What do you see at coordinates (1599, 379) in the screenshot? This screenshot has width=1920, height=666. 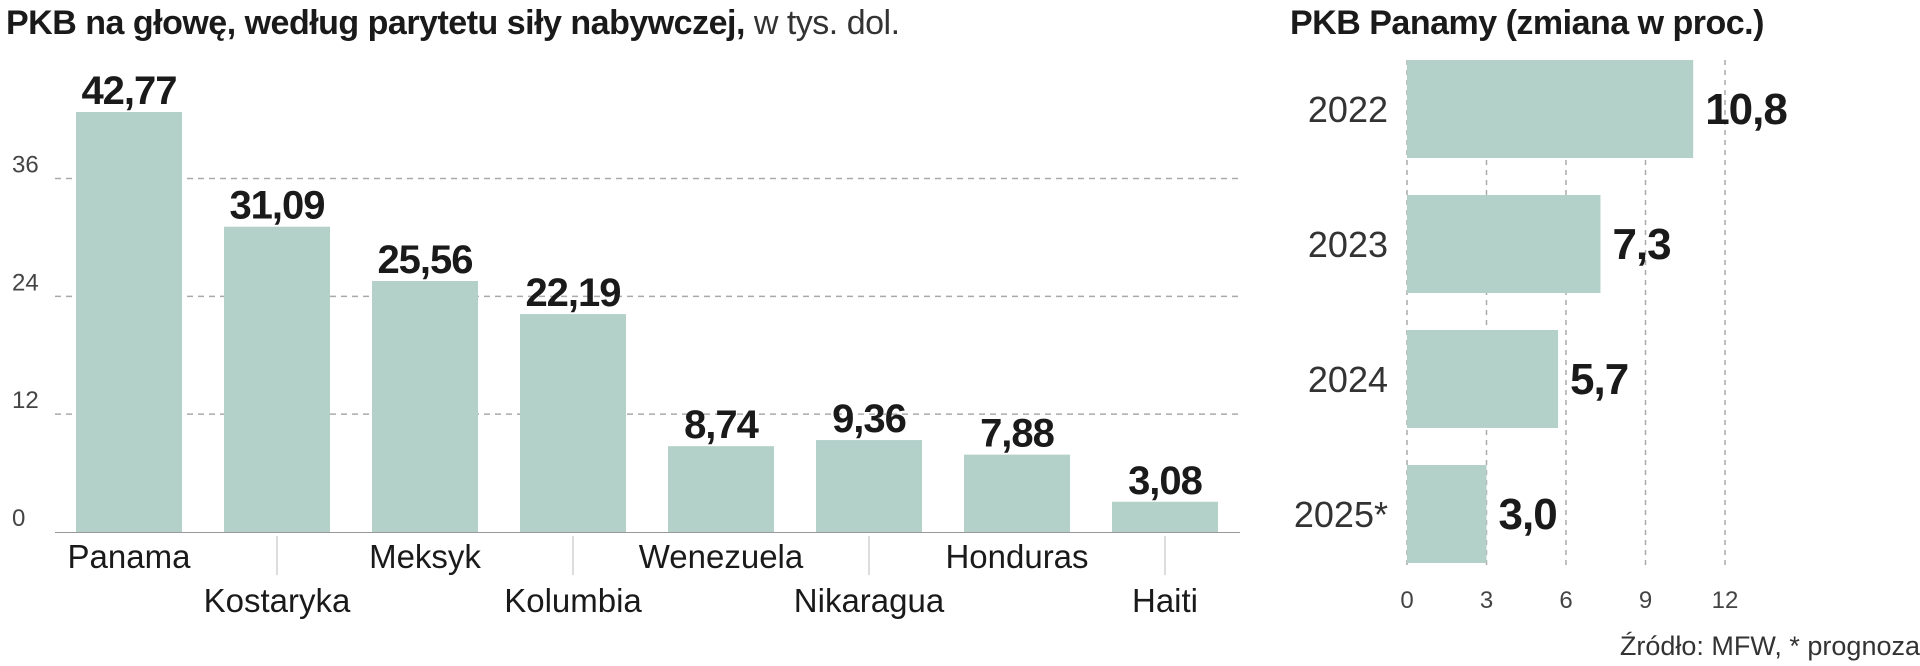 I see `bar-value-label: 5,7` at bounding box center [1599, 379].